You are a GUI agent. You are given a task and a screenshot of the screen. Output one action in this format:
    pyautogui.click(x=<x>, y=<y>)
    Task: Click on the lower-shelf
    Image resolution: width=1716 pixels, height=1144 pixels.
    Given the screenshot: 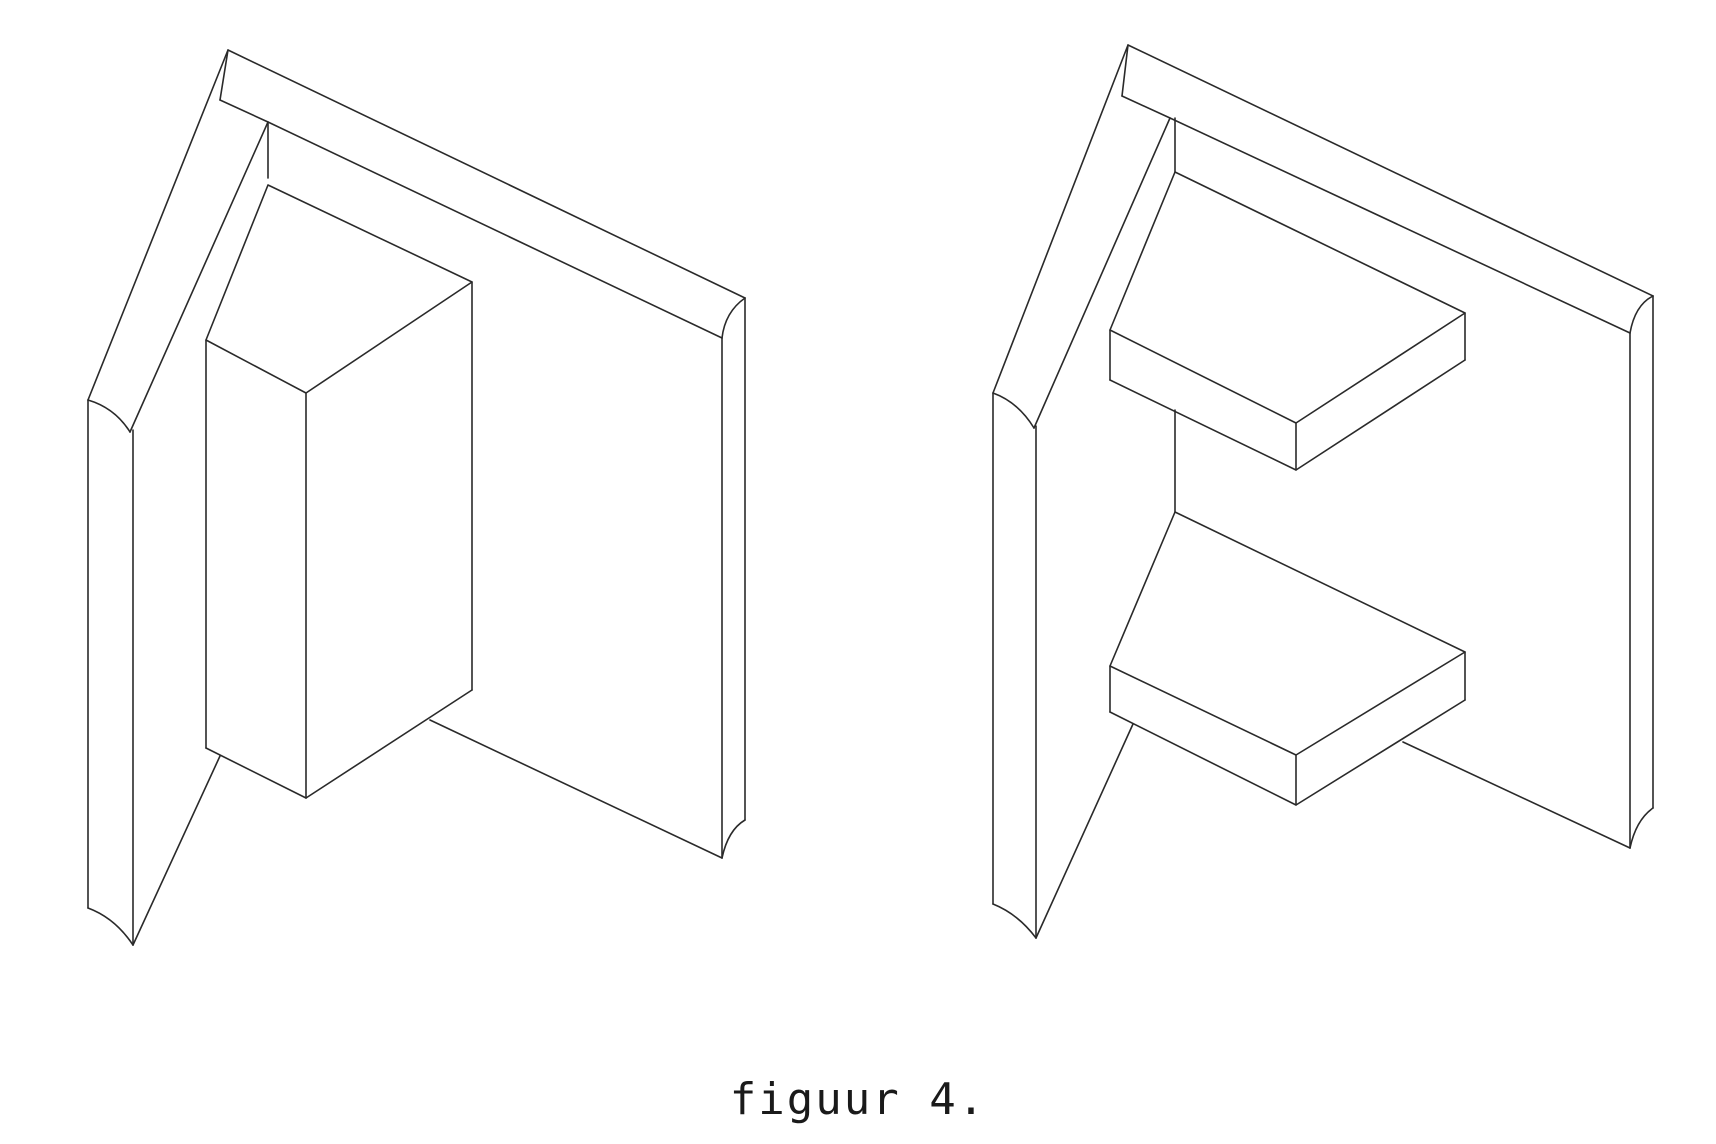 What is the action you would take?
    pyautogui.click(x=1287, y=658)
    